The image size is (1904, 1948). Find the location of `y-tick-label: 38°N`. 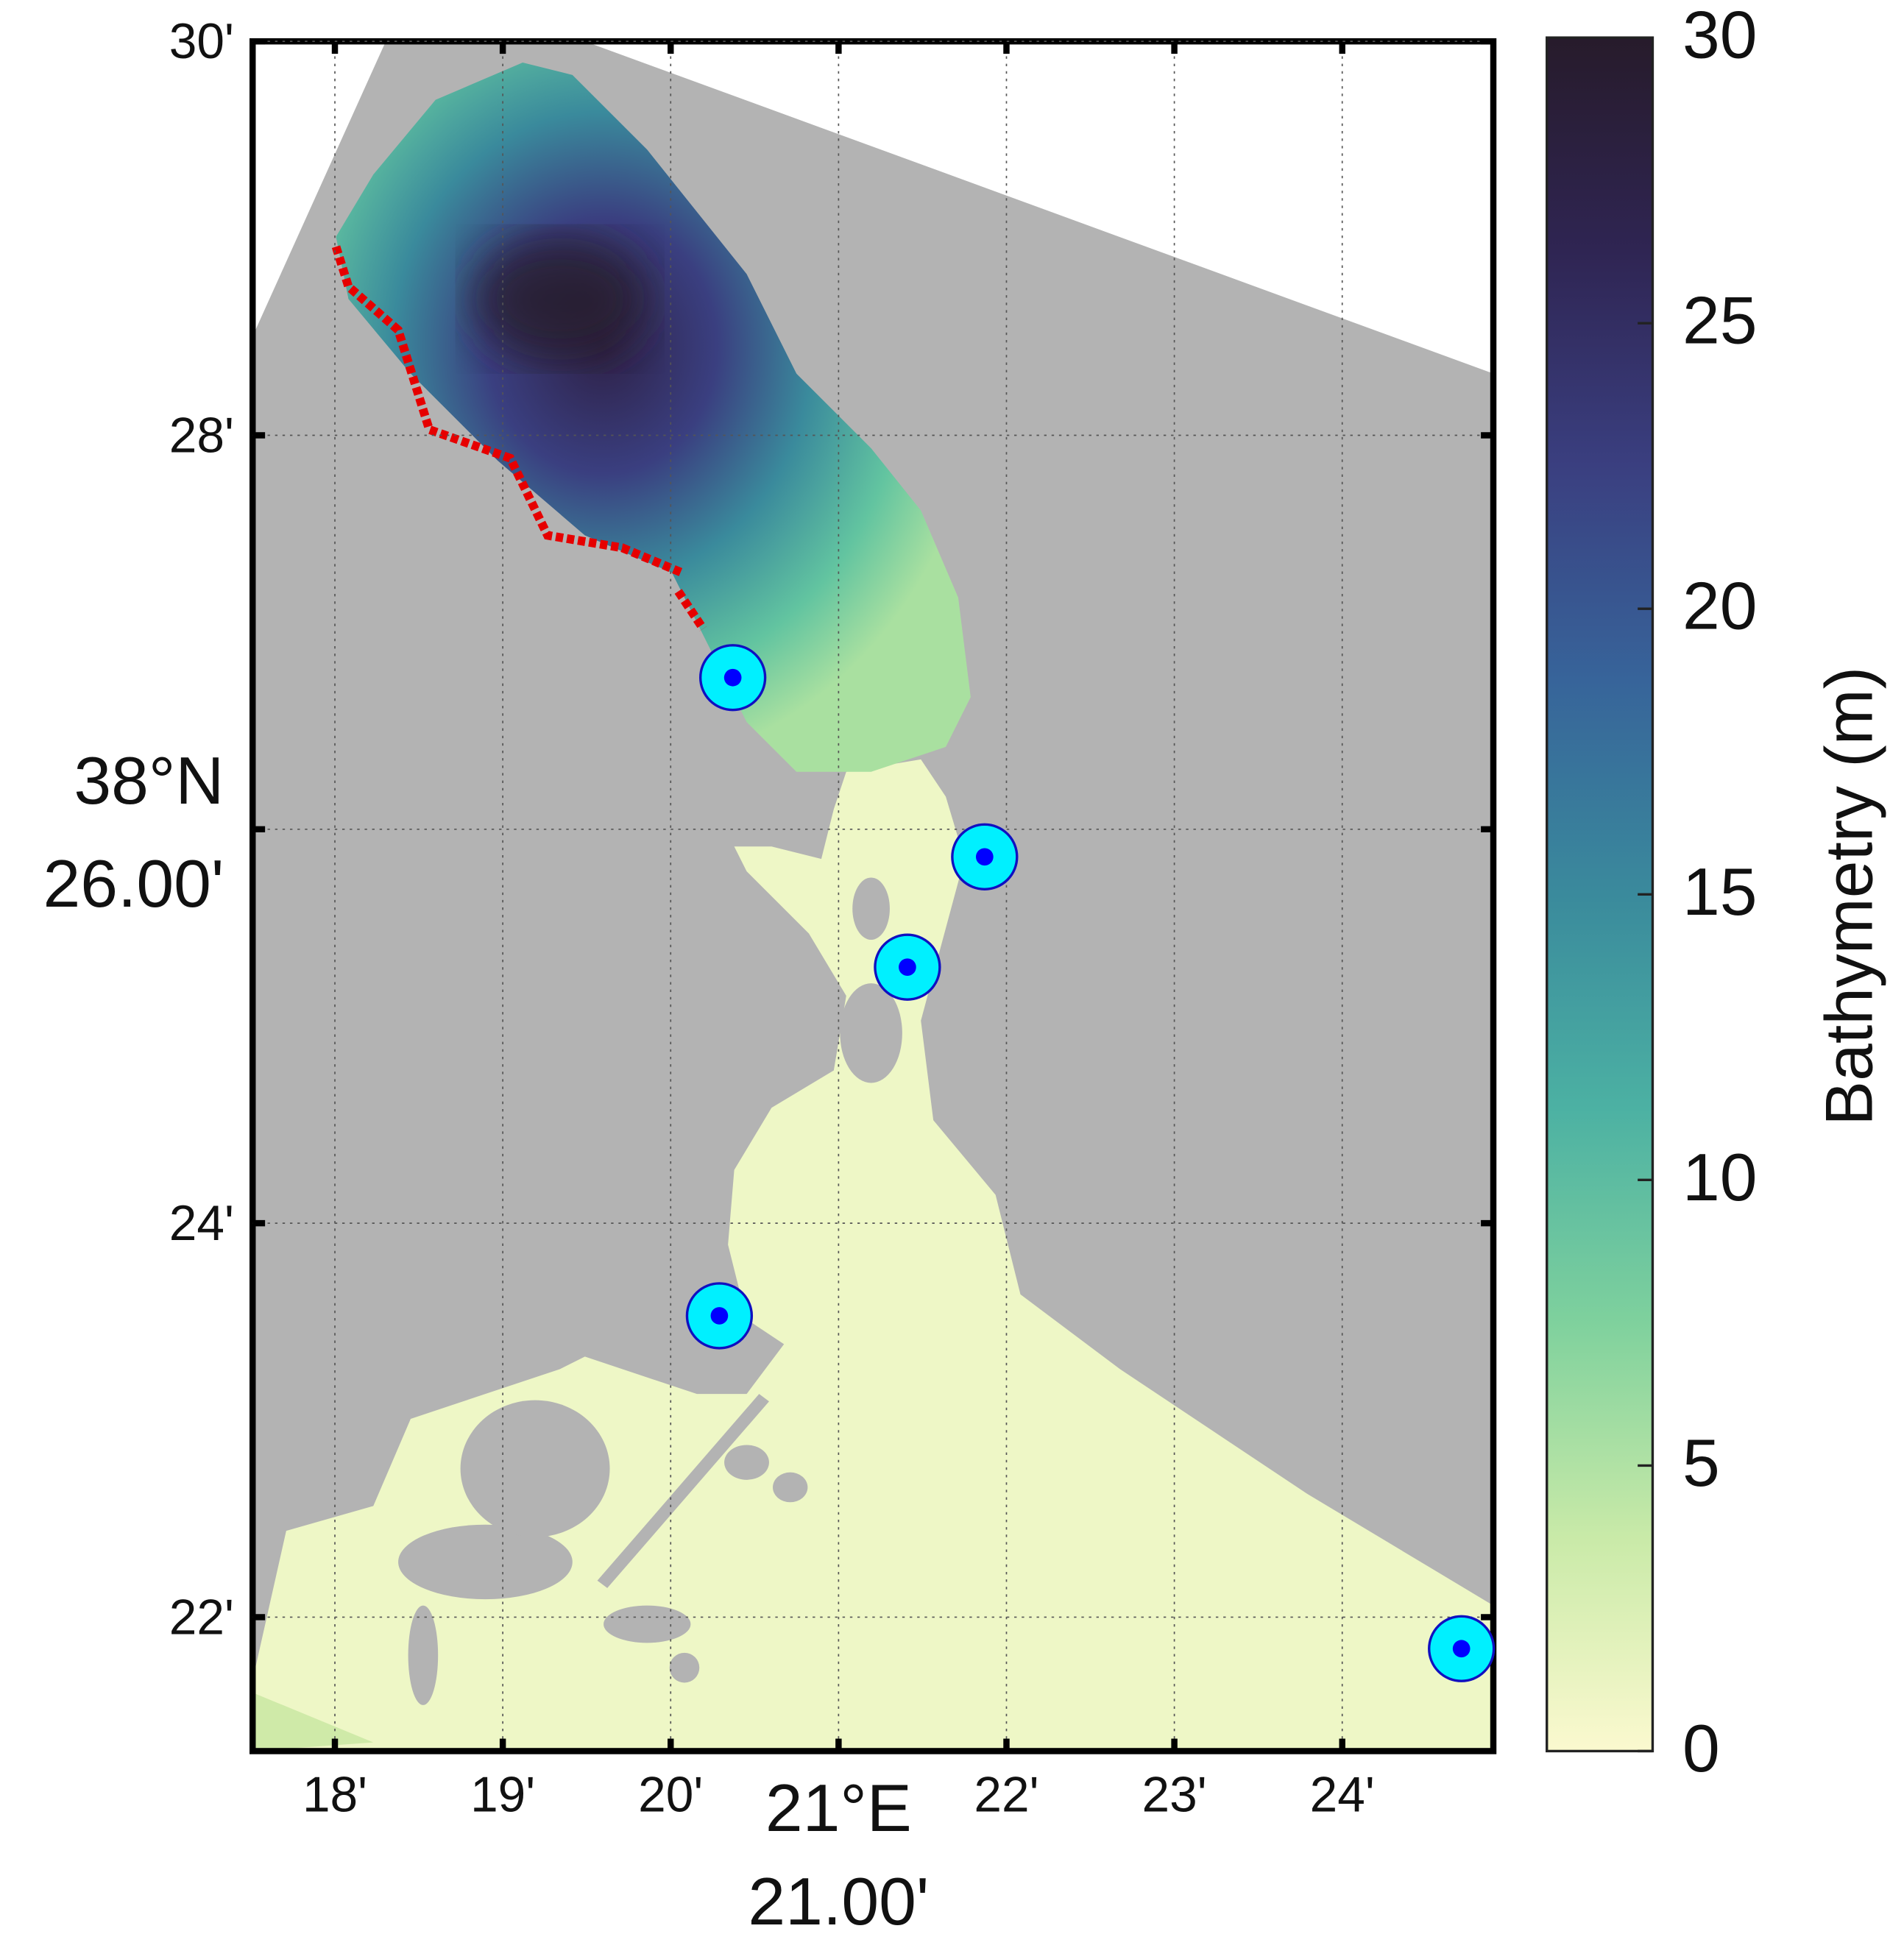

y-tick-label: 38°N is located at coordinates (149, 780).